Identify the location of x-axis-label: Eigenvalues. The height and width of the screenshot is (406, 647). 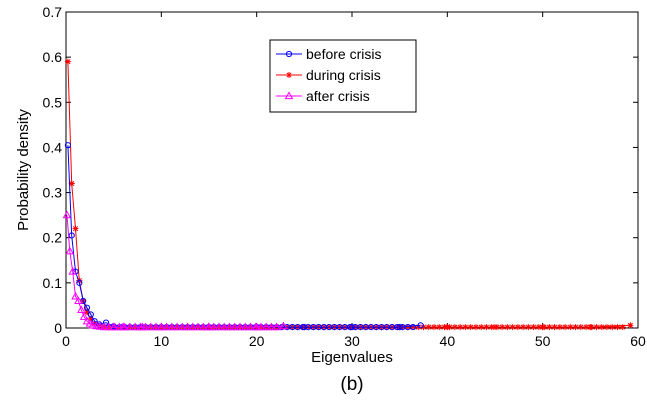
(352, 357).